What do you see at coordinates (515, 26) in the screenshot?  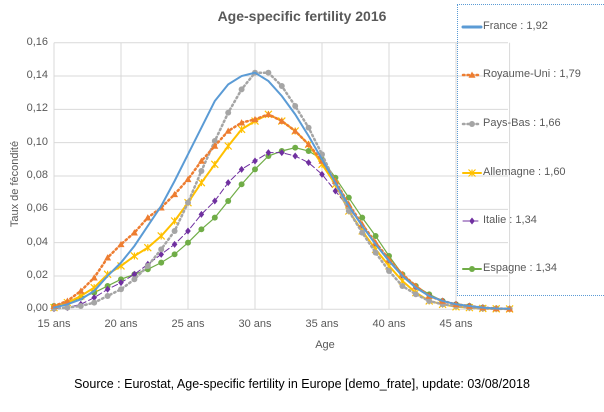 I see `legend-label: France : 1,92` at bounding box center [515, 26].